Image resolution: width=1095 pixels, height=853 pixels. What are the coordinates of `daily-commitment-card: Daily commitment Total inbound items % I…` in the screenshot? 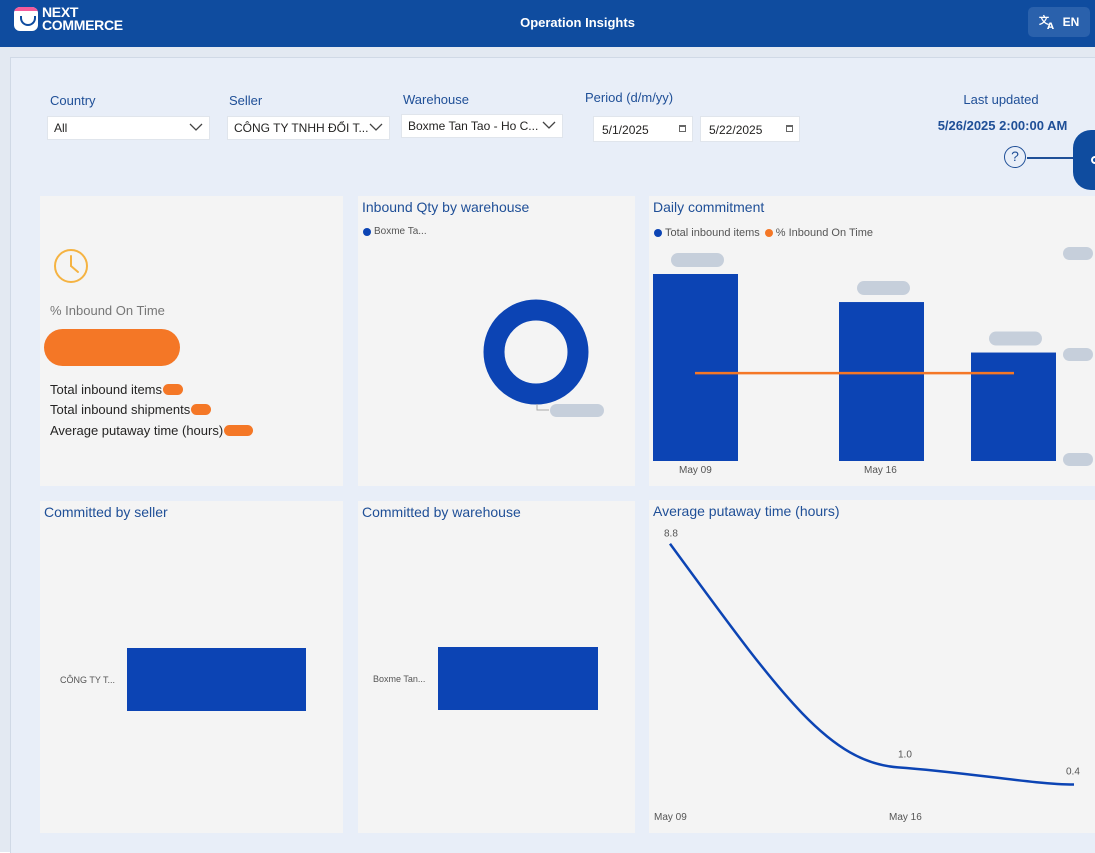 It's located at (872, 341).